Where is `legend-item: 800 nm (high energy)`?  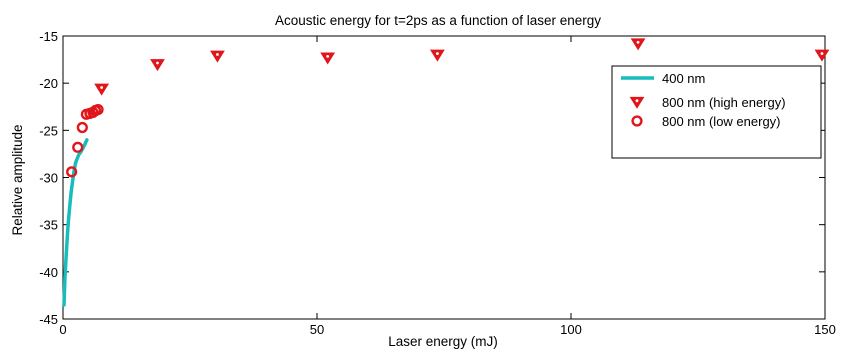 legend-item: 800 nm (high energy) is located at coordinates (707, 102).